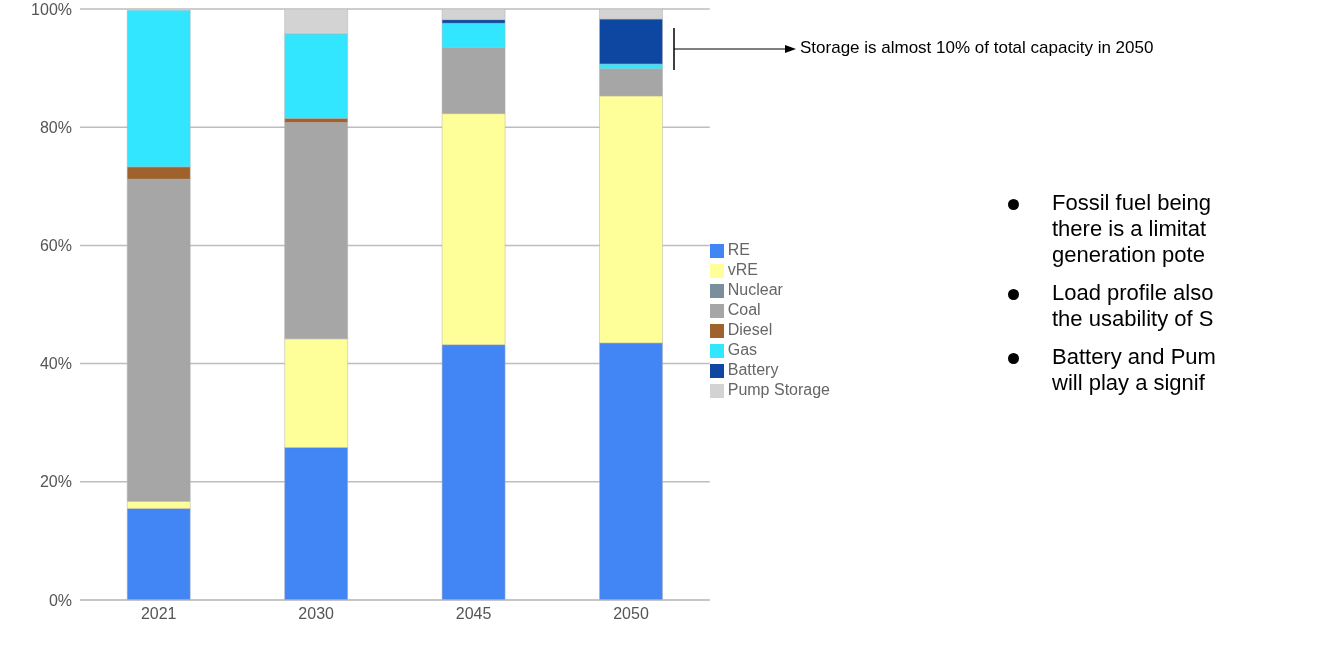  What do you see at coordinates (750, 329) in the screenshot?
I see `legend-label: Diesel` at bounding box center [750, 329].